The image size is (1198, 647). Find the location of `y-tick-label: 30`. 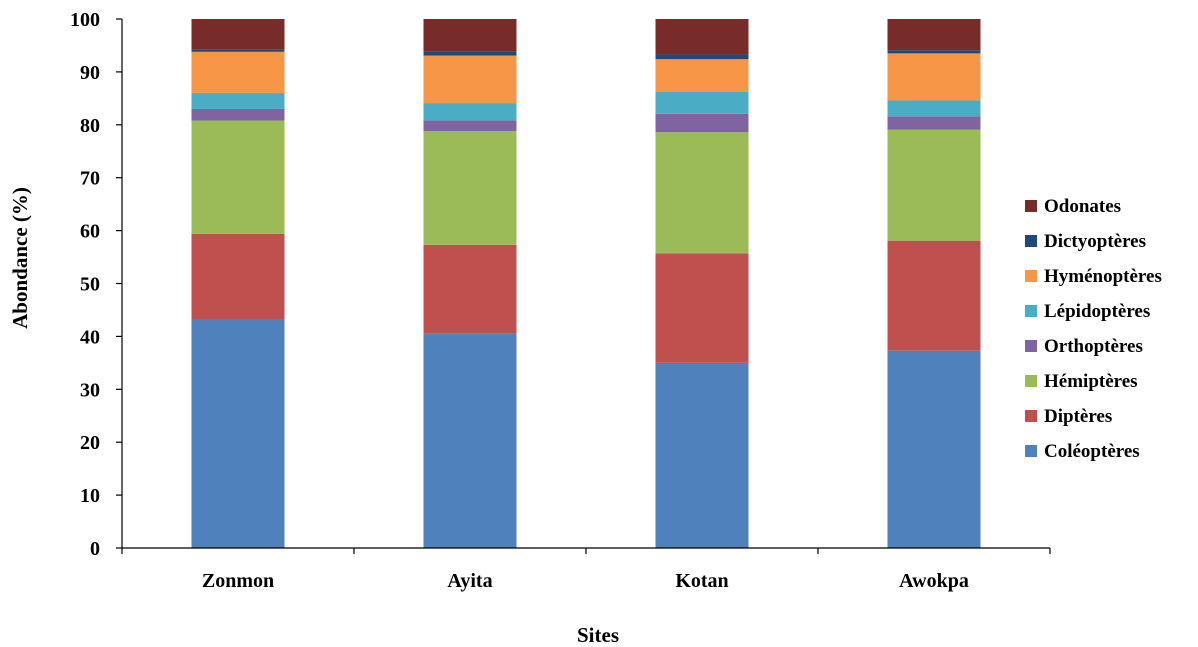

y-tick-label: 30 is located at coordinates (90, 390).